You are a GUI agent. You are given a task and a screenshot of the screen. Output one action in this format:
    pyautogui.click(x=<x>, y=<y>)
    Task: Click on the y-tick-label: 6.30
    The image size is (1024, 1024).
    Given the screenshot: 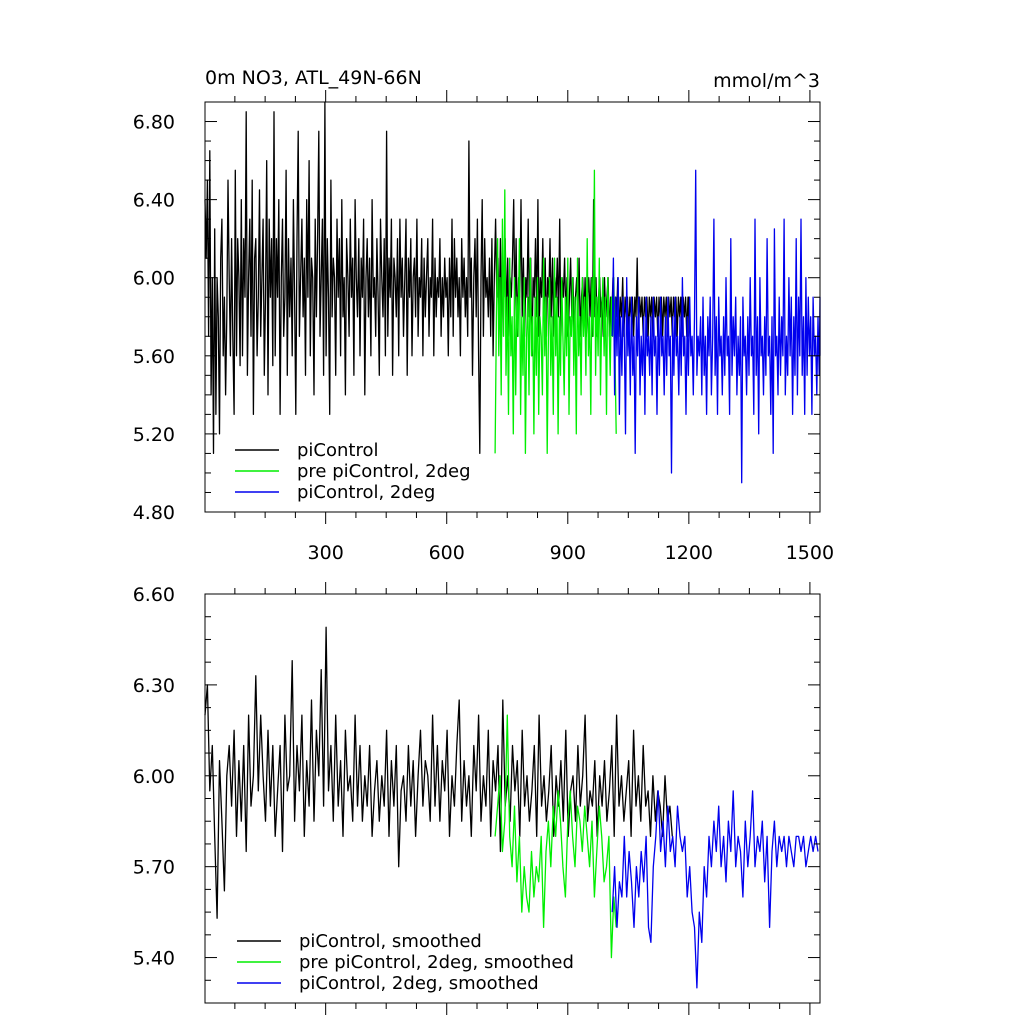 What is the action you would take?
    pyautogui.click(x=154, y=686)
    